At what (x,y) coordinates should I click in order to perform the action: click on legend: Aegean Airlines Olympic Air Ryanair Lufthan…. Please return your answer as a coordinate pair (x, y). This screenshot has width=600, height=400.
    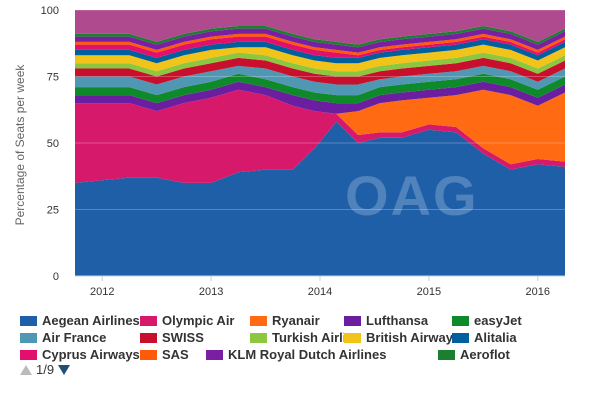
    Looking at the image, I should click on (305, 337).